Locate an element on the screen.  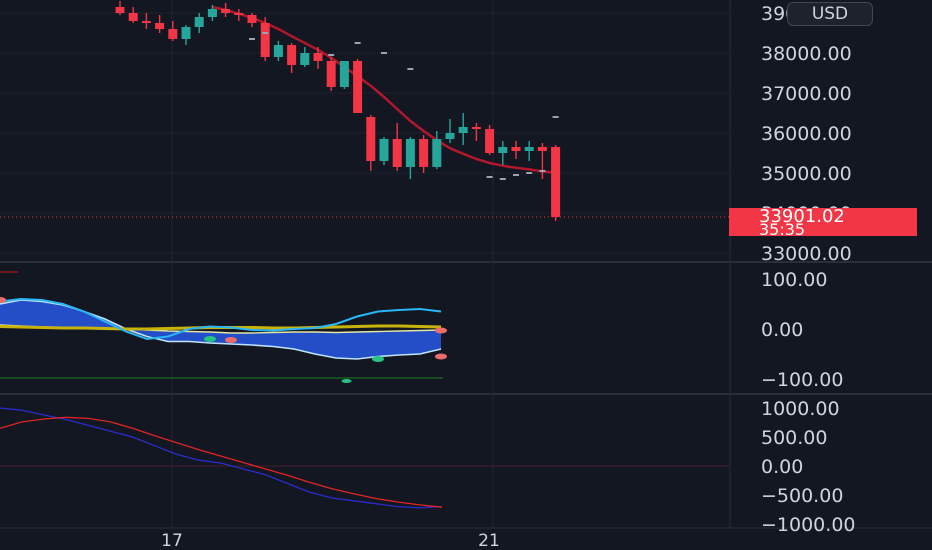
macd-signal-line is located at coordinates (221, 462).